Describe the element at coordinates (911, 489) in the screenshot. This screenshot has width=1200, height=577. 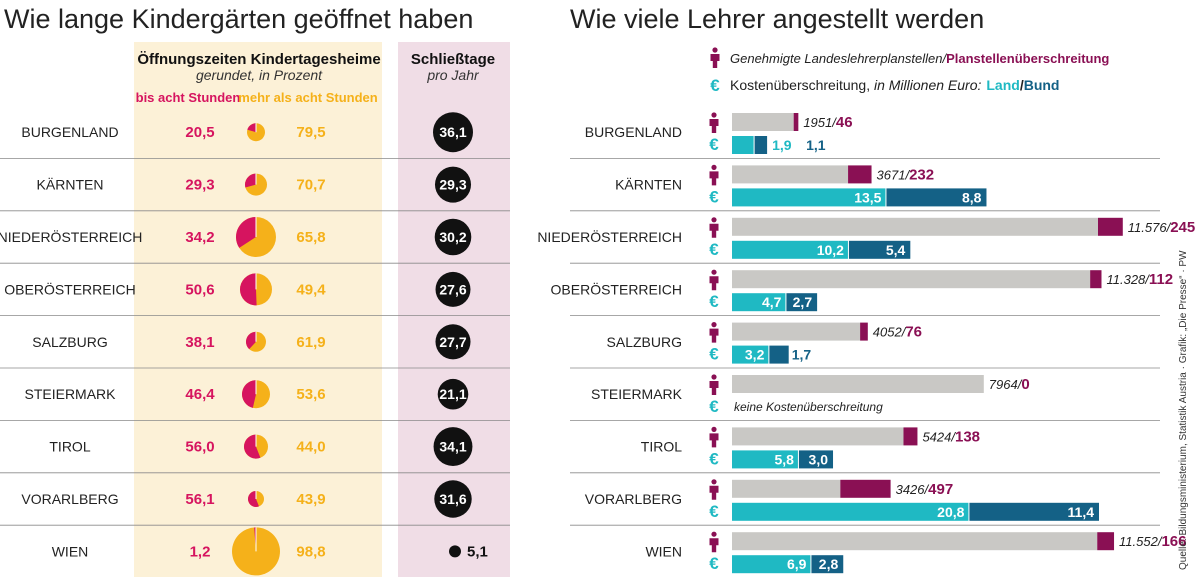
I see `posts-value: 3426` at that location.